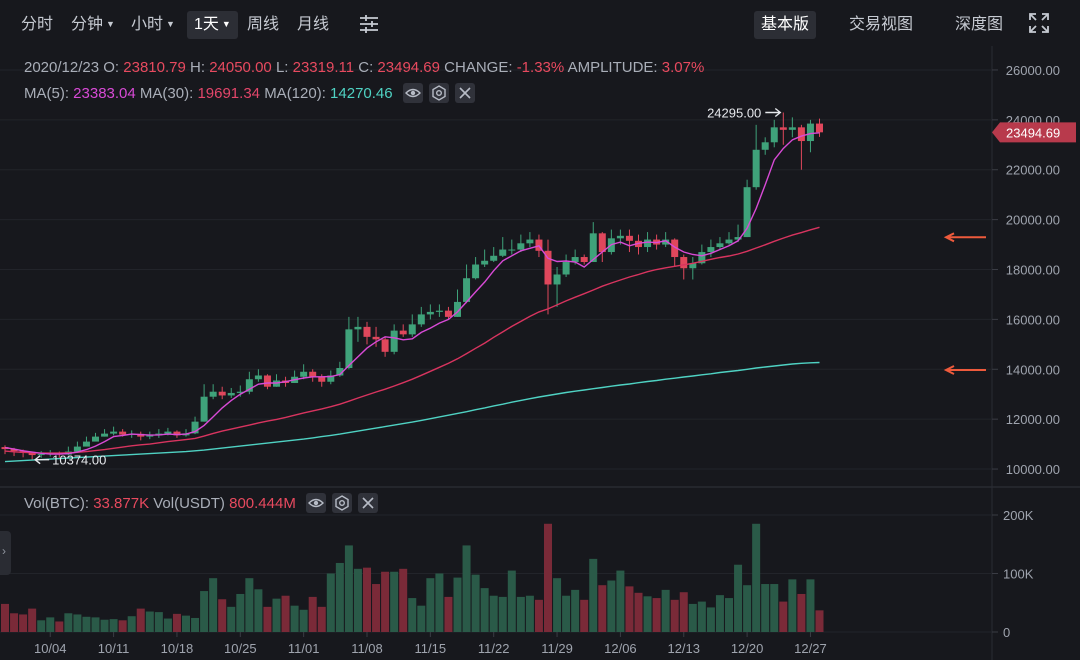 This screenshot has height=660, width=1080. What do you see at coordinates (262, 503) in the screenshot?
I see `vol-usdt-value: 800.444M` at bounding box center [262, 503].